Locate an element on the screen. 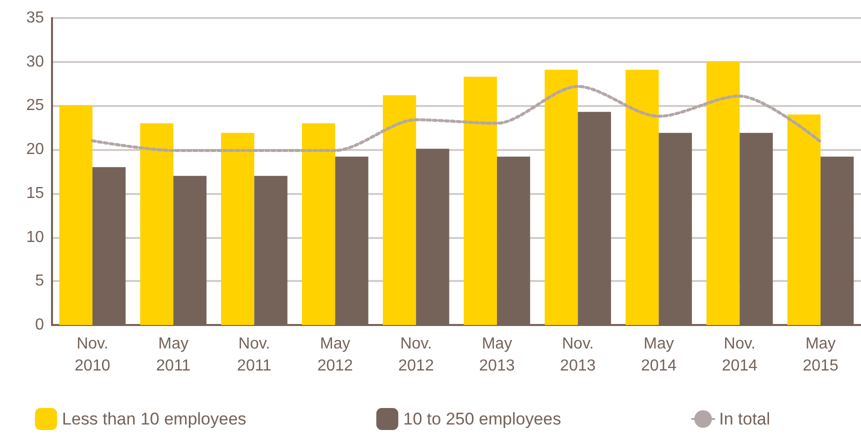 The height and width of the screenshot is (435, 861). x-tick-label: May 2014 is located at coordinates (658, 355).